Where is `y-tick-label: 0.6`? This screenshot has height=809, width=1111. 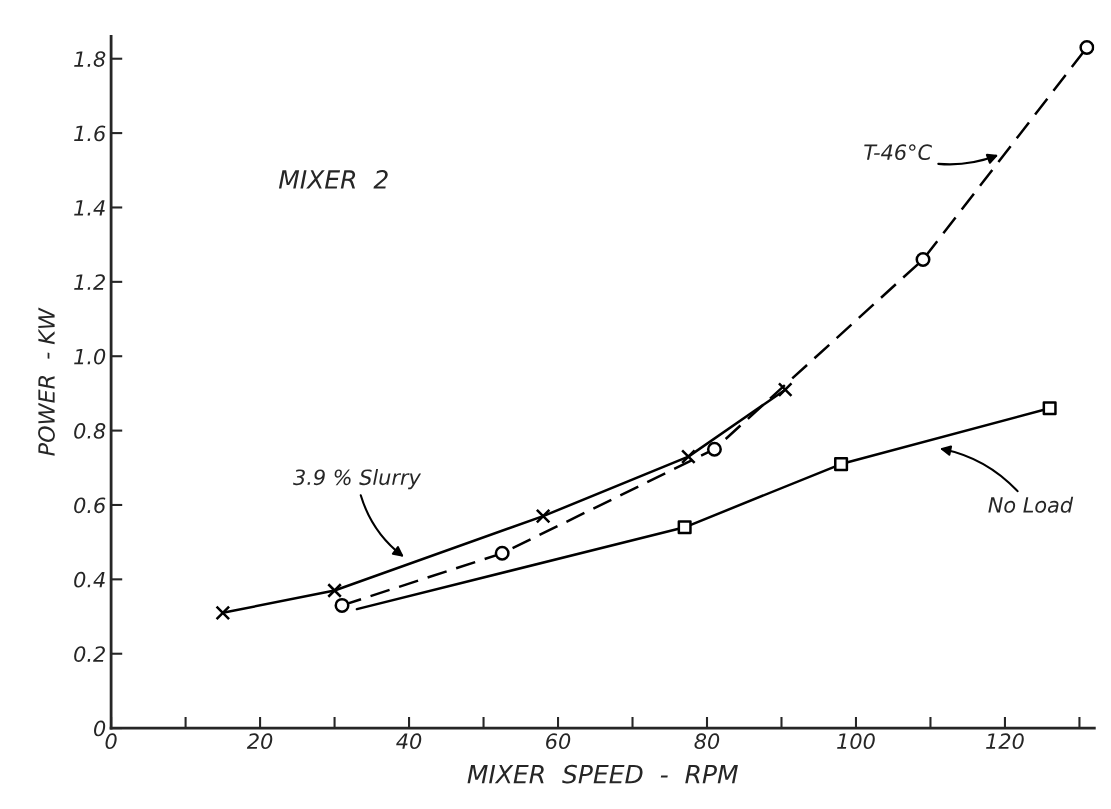 y-tick-label: 0.6 is located at coordinates (90, 505).